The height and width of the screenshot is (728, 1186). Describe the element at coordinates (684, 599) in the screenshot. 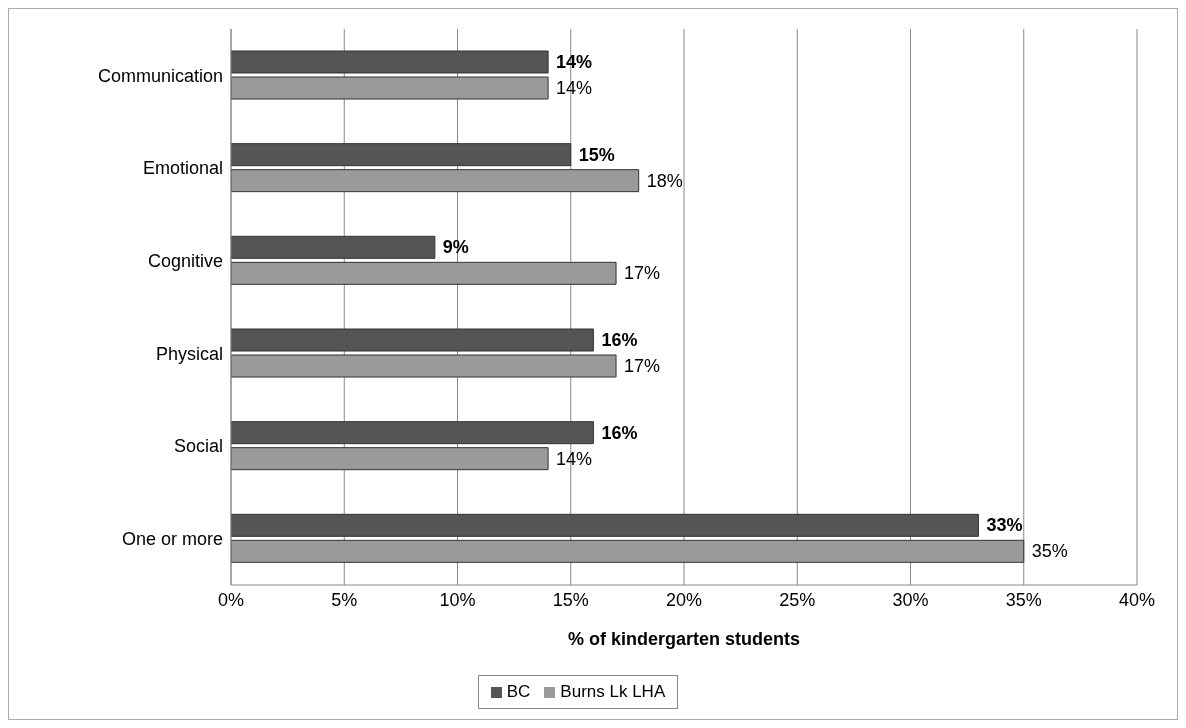

I see `x-tick-label: 20%` at that location.